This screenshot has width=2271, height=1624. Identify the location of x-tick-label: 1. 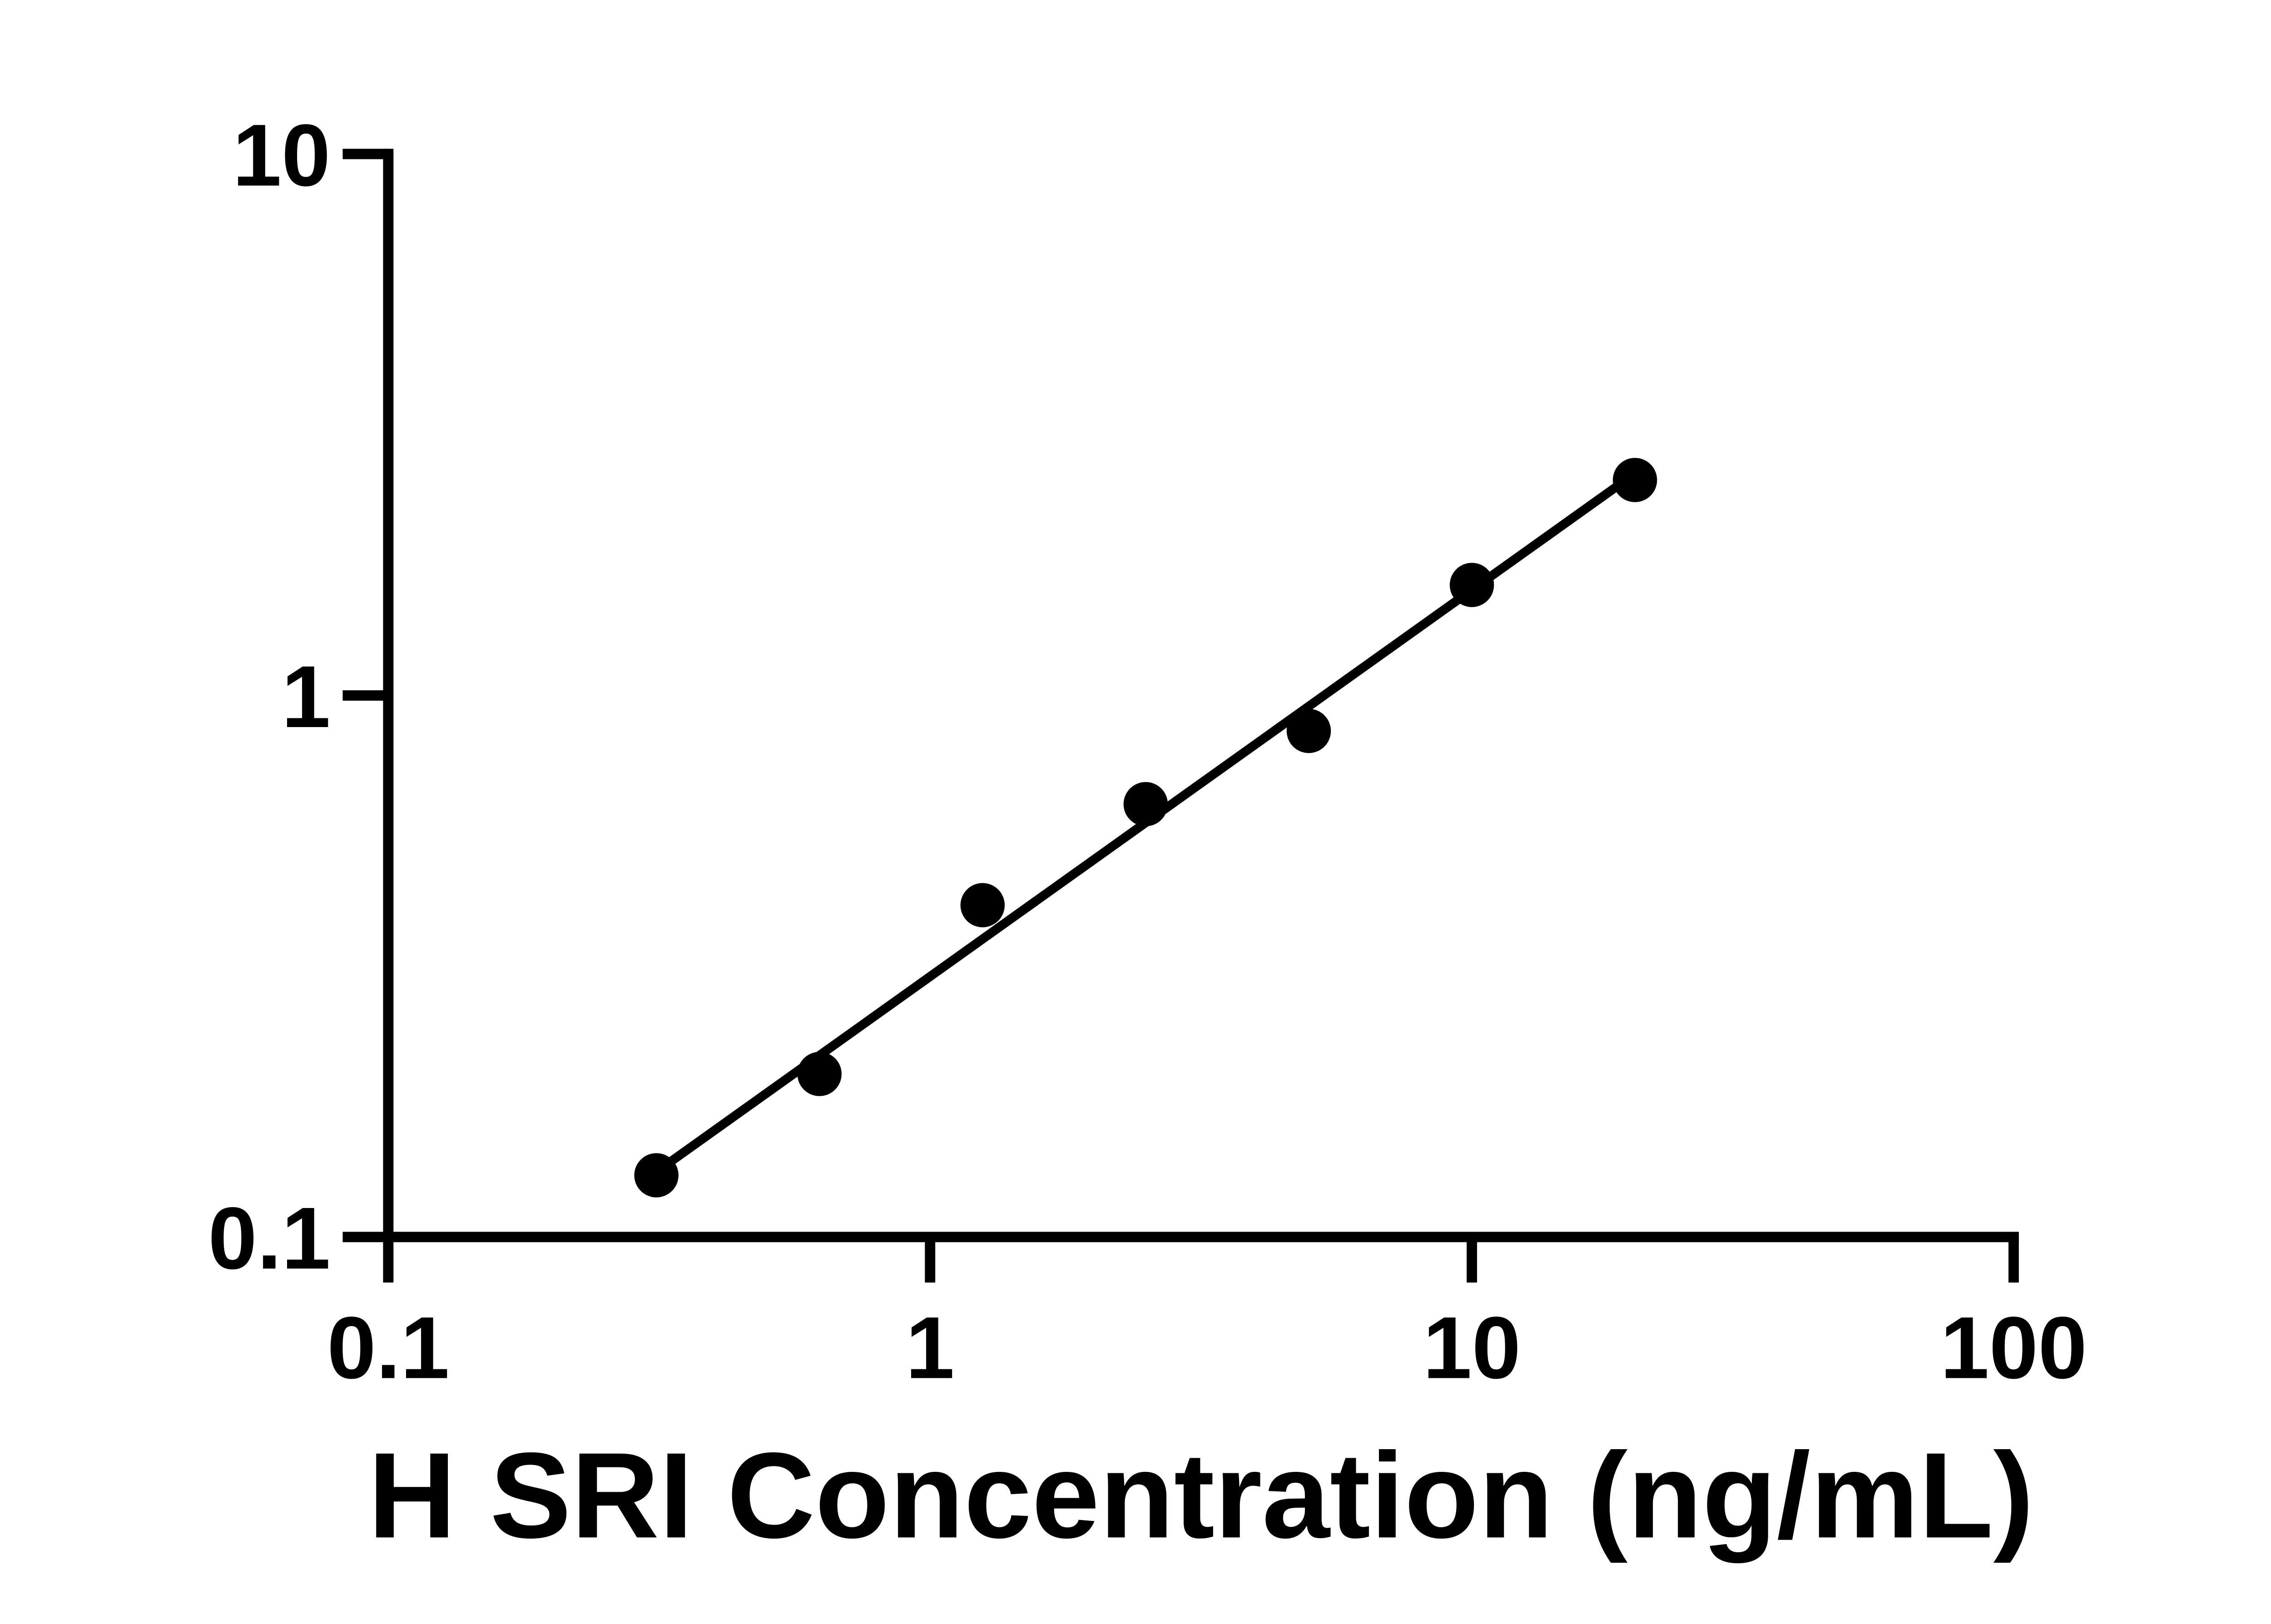
(930, 1348).